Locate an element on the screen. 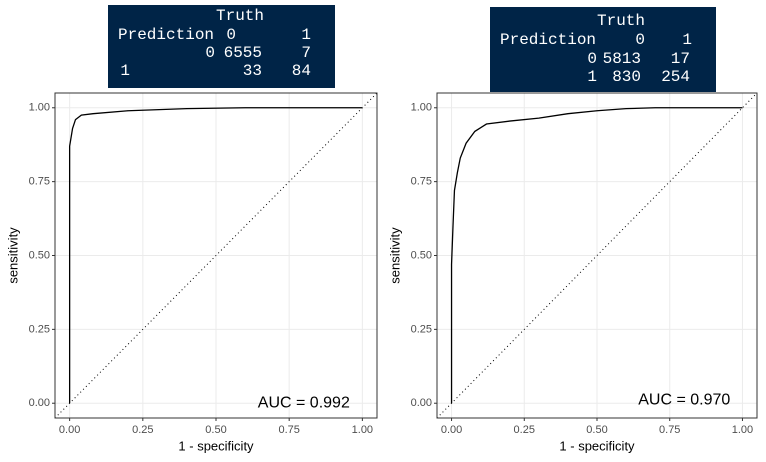  cm-cell: 17 is located at coordinates (680, 59).